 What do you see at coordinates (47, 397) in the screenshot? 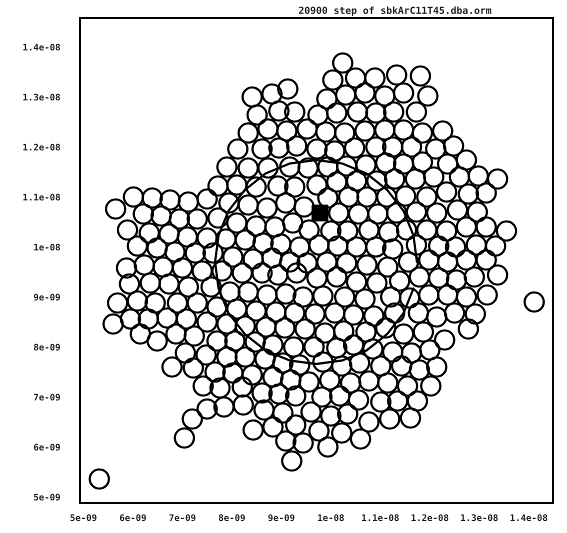
I see `y-tick-label: 7e-09` at bounding box center [47, 397].